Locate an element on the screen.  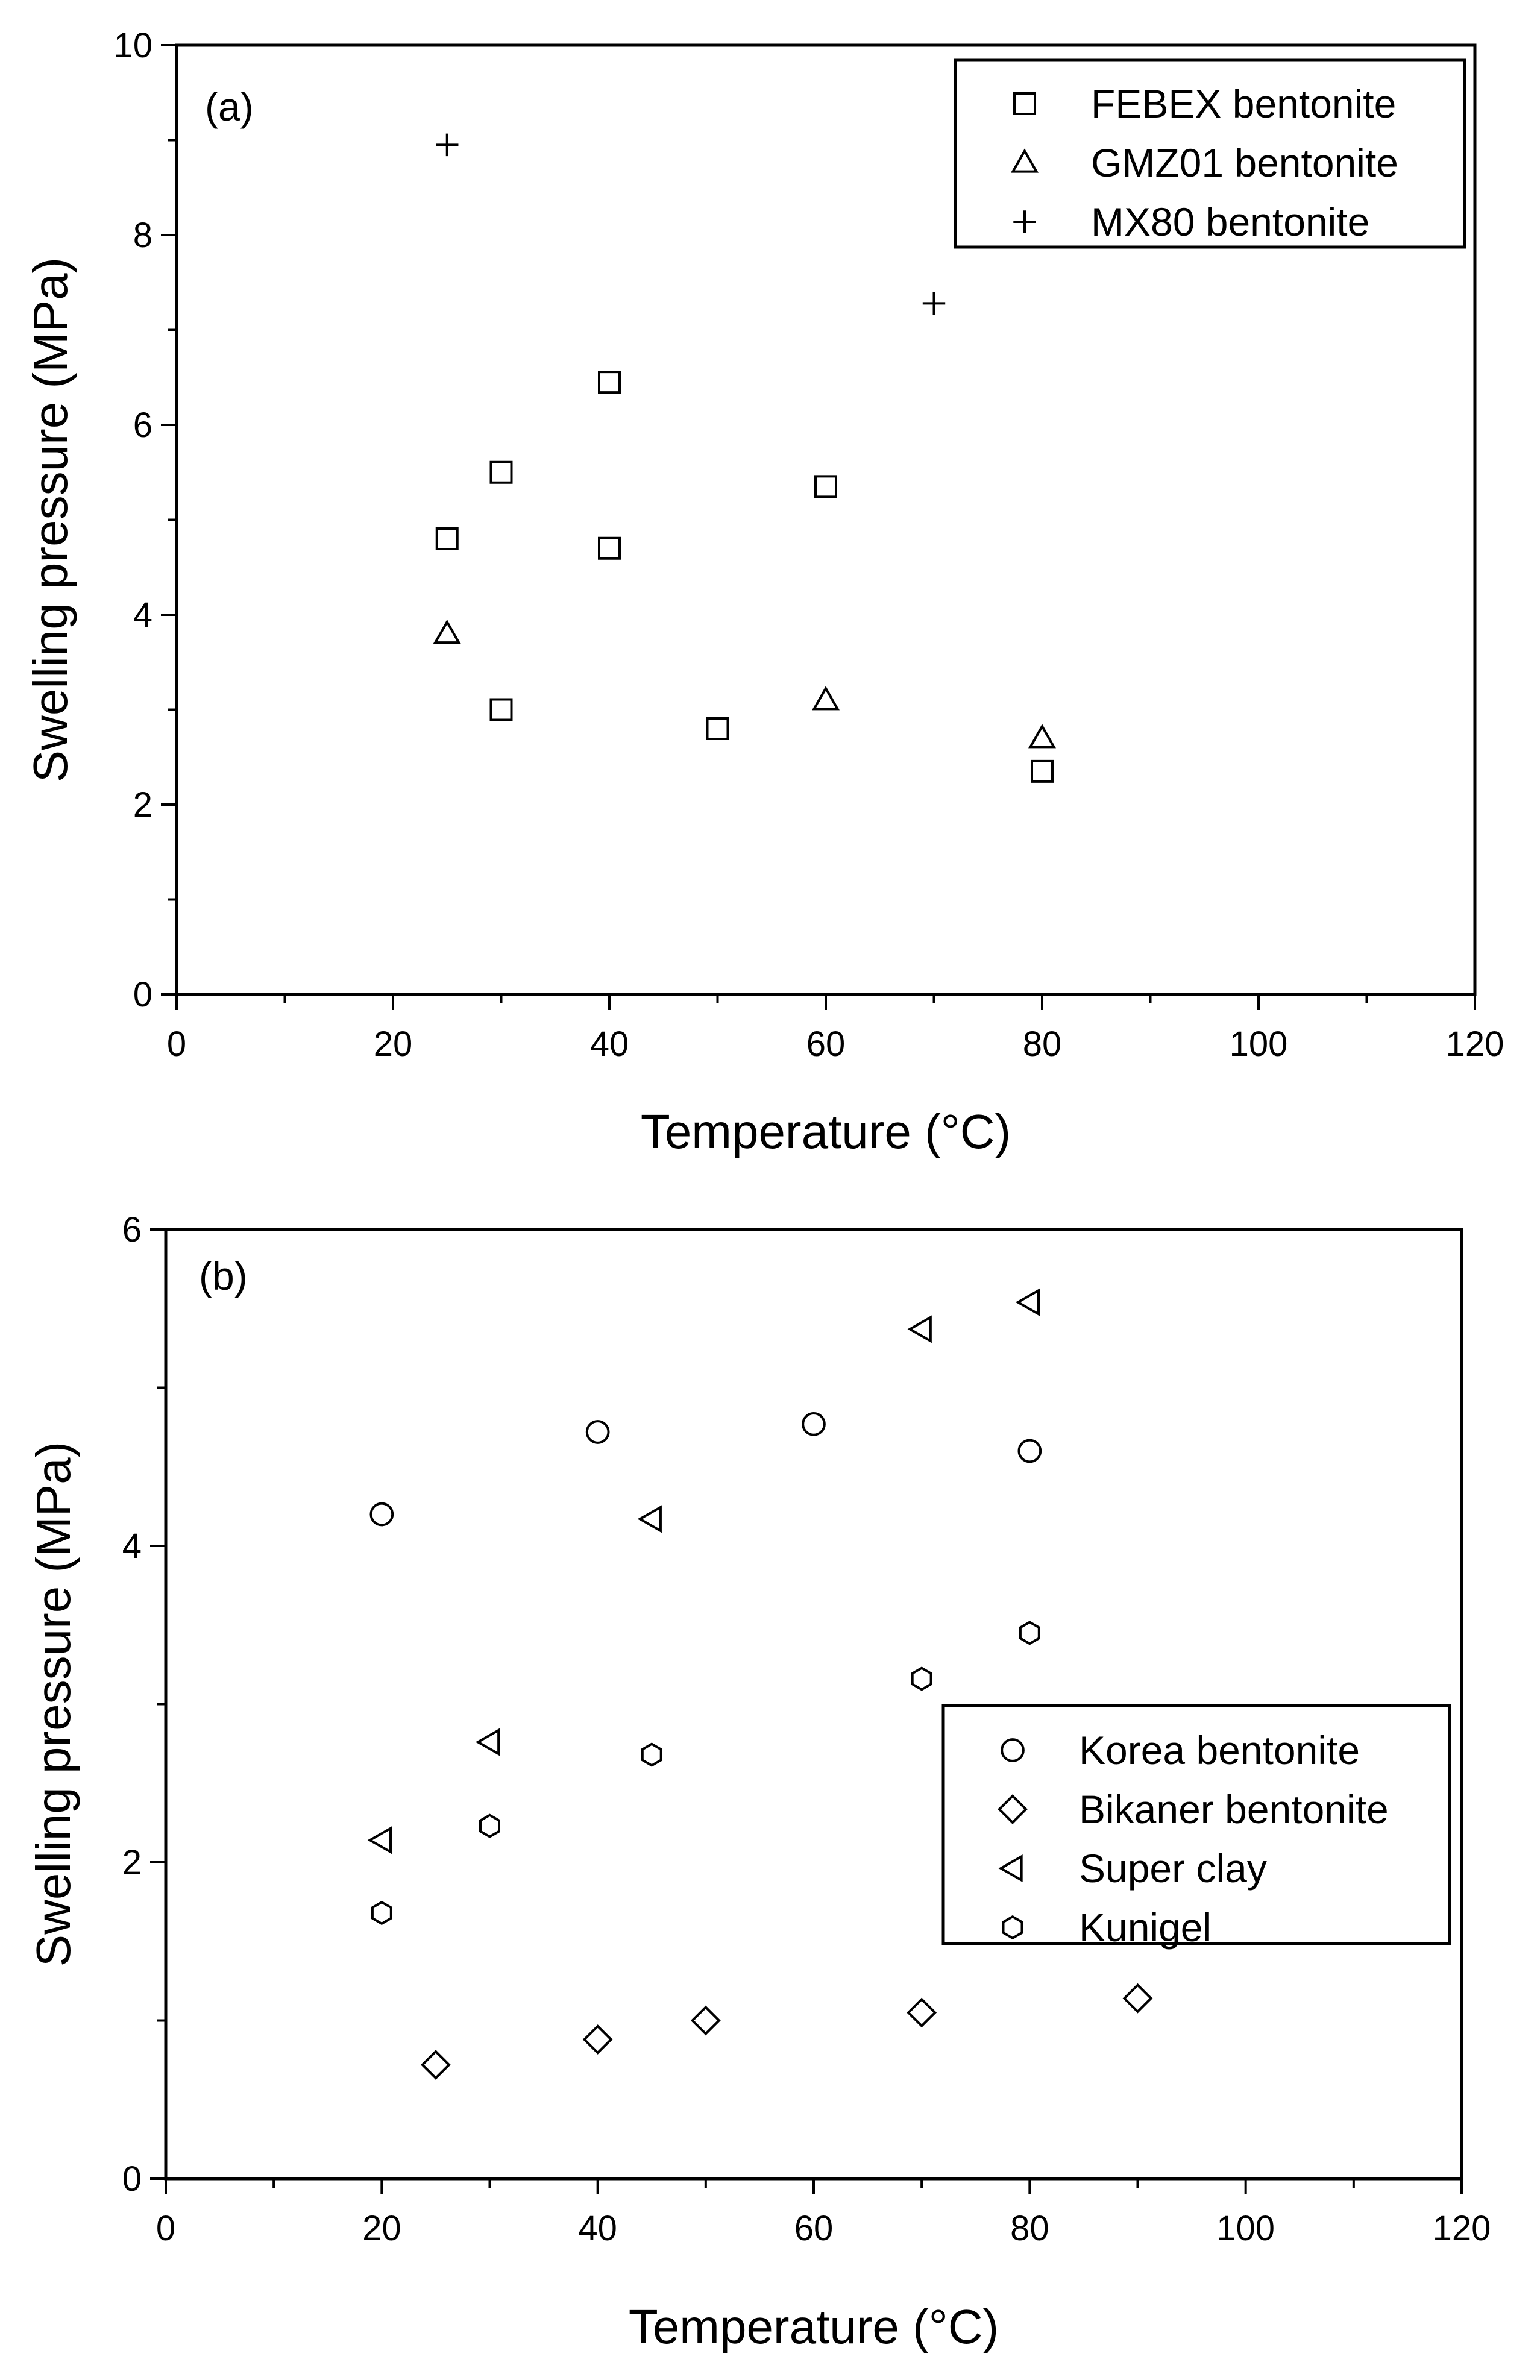
legend-label: Korea bentonite is located at coordinates (1219, 1750).